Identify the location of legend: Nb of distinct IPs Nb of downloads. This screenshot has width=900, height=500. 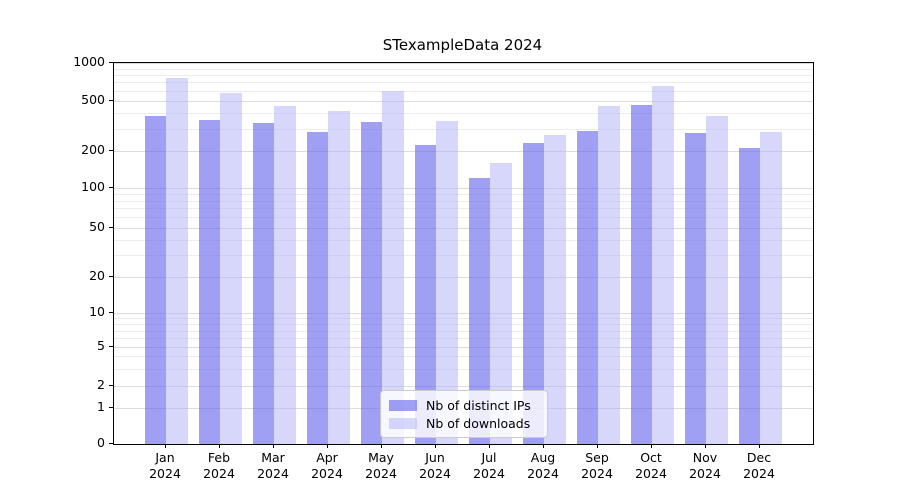
(464, 414).